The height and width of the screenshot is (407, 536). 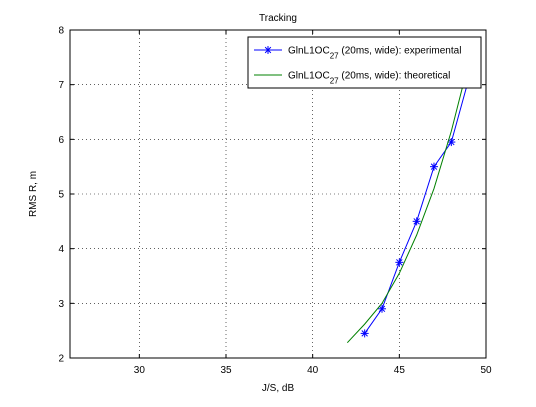 What do you see at coordinates (486, 370) in the screenshot?
I see `x-tick-label: 50` at bounding box center [486, 370].